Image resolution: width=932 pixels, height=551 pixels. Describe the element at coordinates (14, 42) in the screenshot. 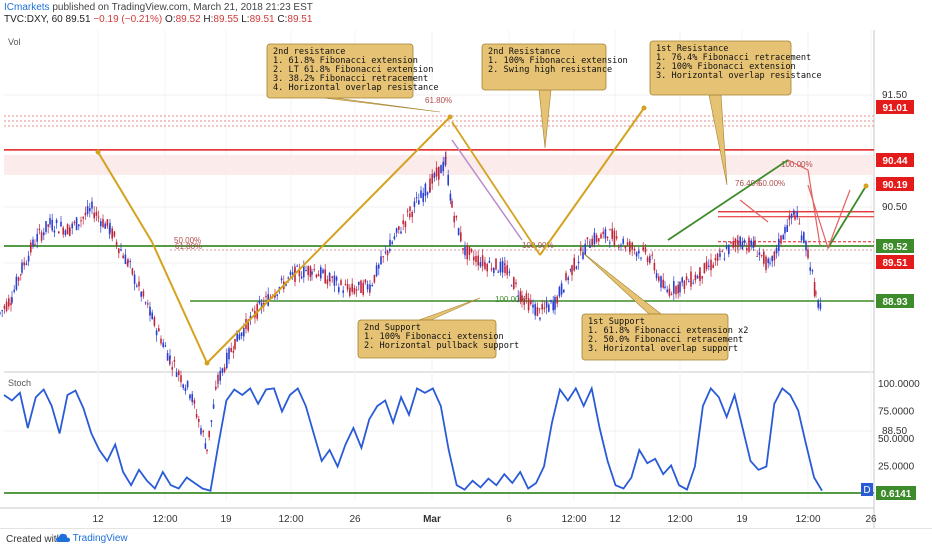

I see `pane-label-vol: Vol` at that location.